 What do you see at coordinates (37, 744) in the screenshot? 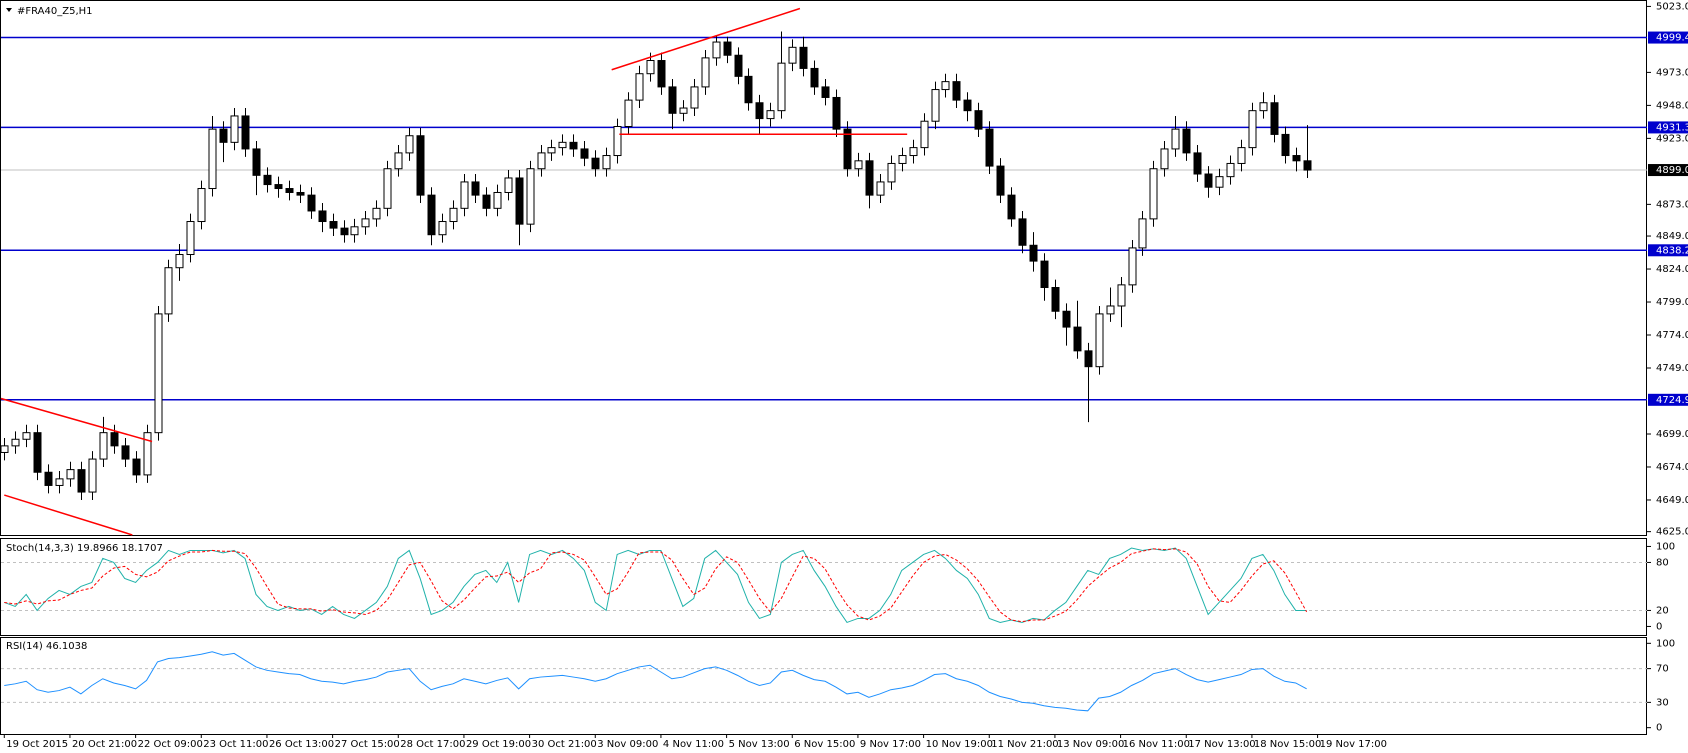
I see `x-tick-label: 19 Oct 2015` at bounding box center [37, 744].